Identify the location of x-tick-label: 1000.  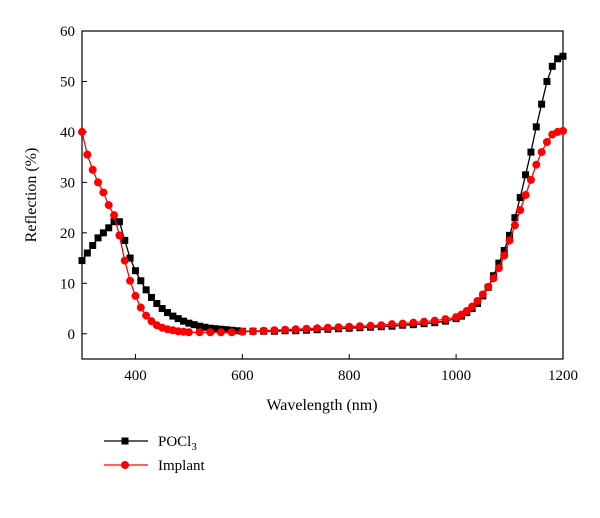
(456, 376).